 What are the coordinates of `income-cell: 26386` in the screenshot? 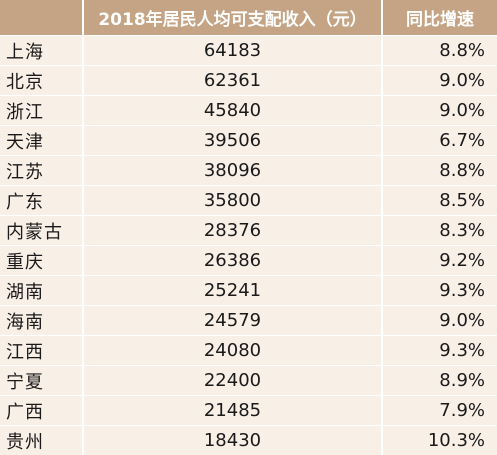 It's located at (233, 260).